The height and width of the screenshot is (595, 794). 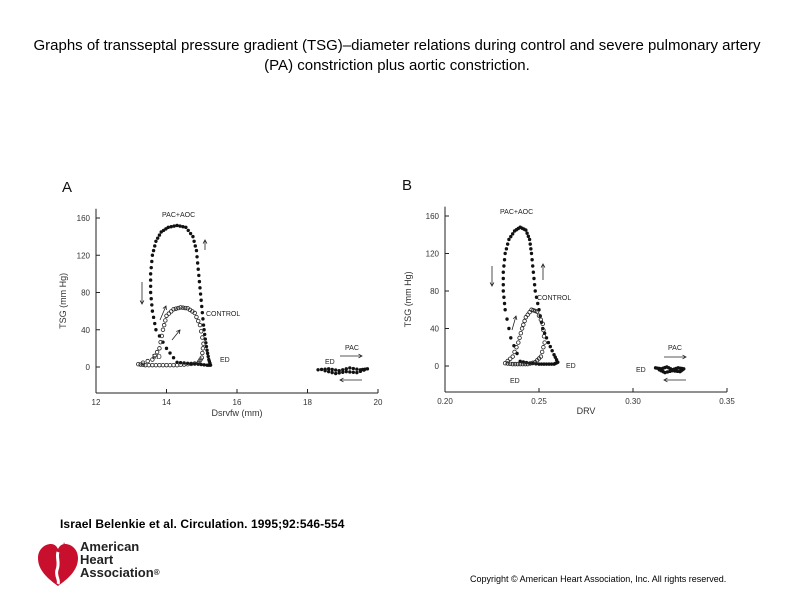 I want to click on aha-logo: American Heart Association®, so click(x=118, y=565).